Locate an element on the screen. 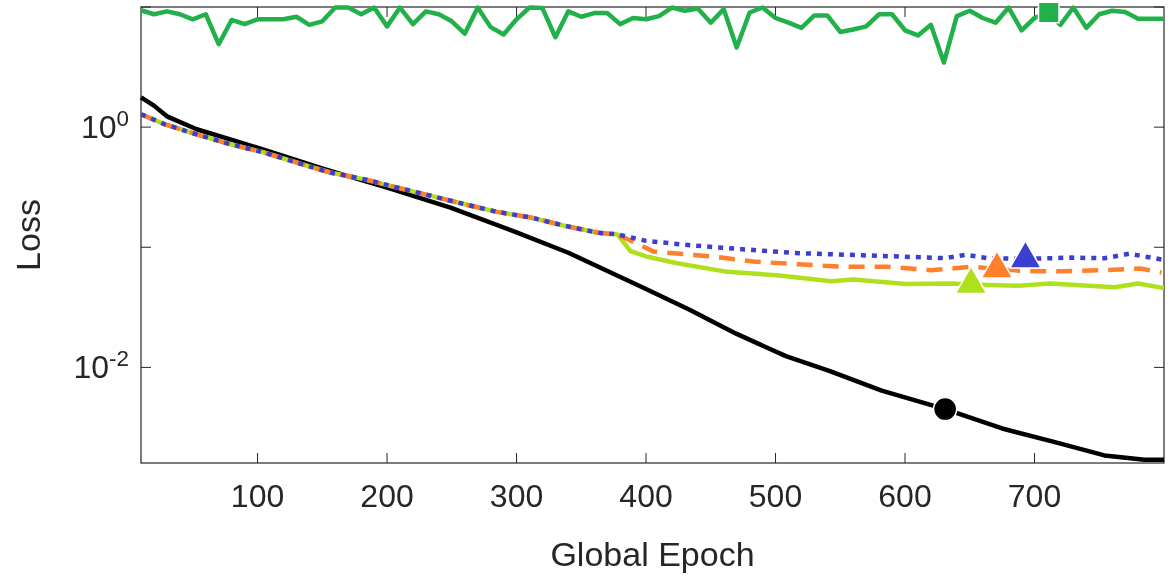  x-tick-label: 700 is located at coordinates (1034, 496).